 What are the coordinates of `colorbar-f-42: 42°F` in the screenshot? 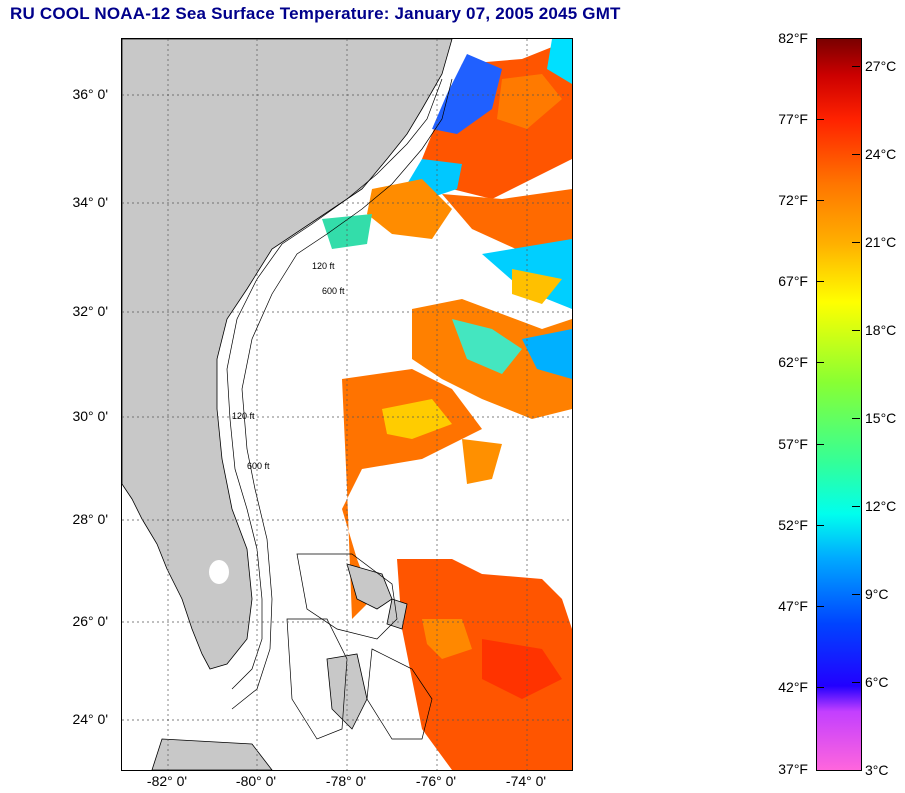 It's located at (793, 687).